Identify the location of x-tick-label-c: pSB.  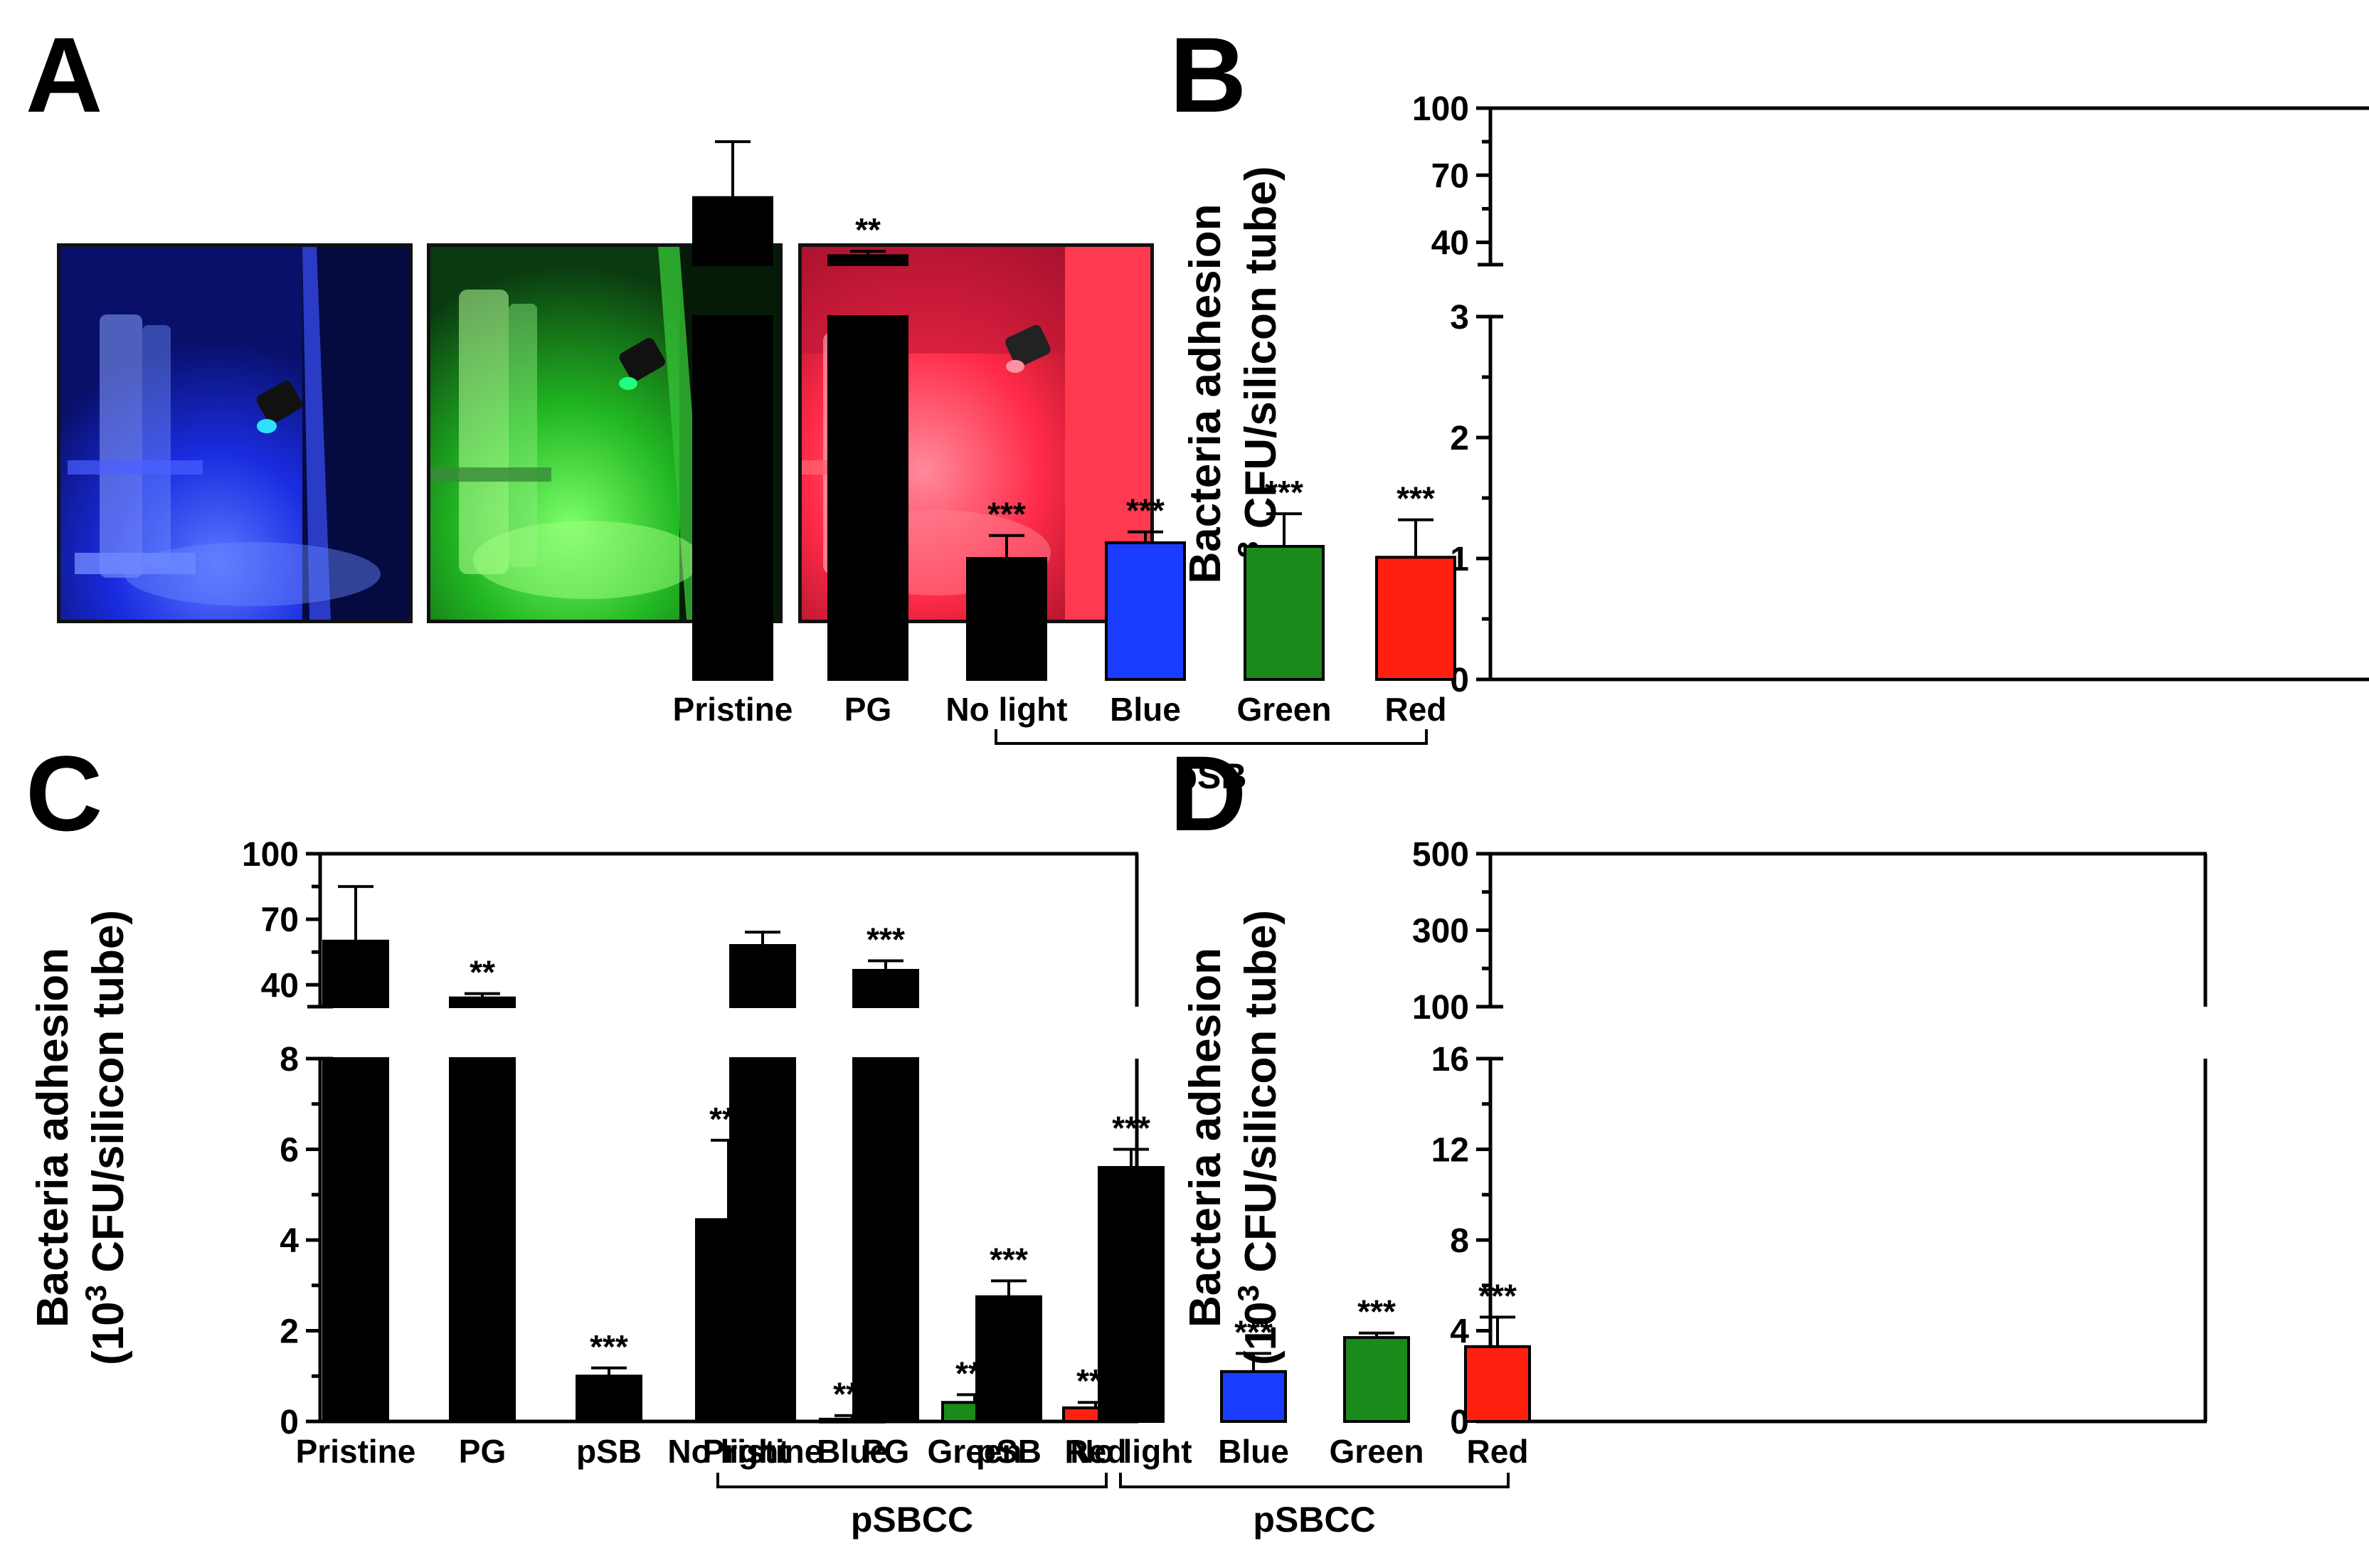
(609, 1451).